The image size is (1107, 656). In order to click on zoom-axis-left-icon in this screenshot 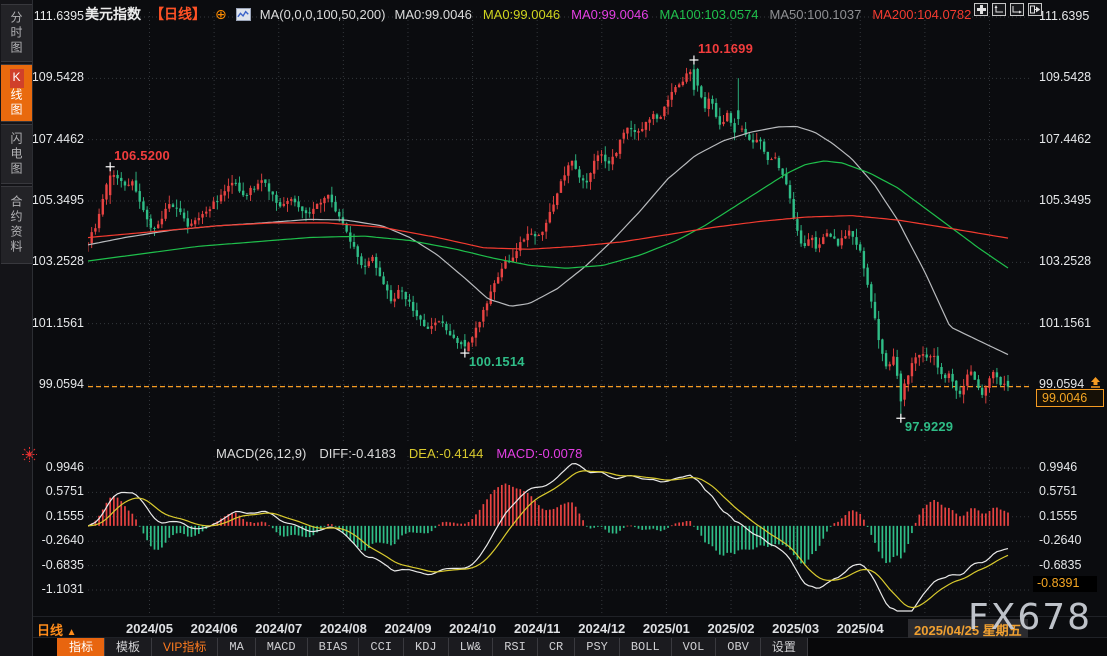, I will do `click(999, 9)`.